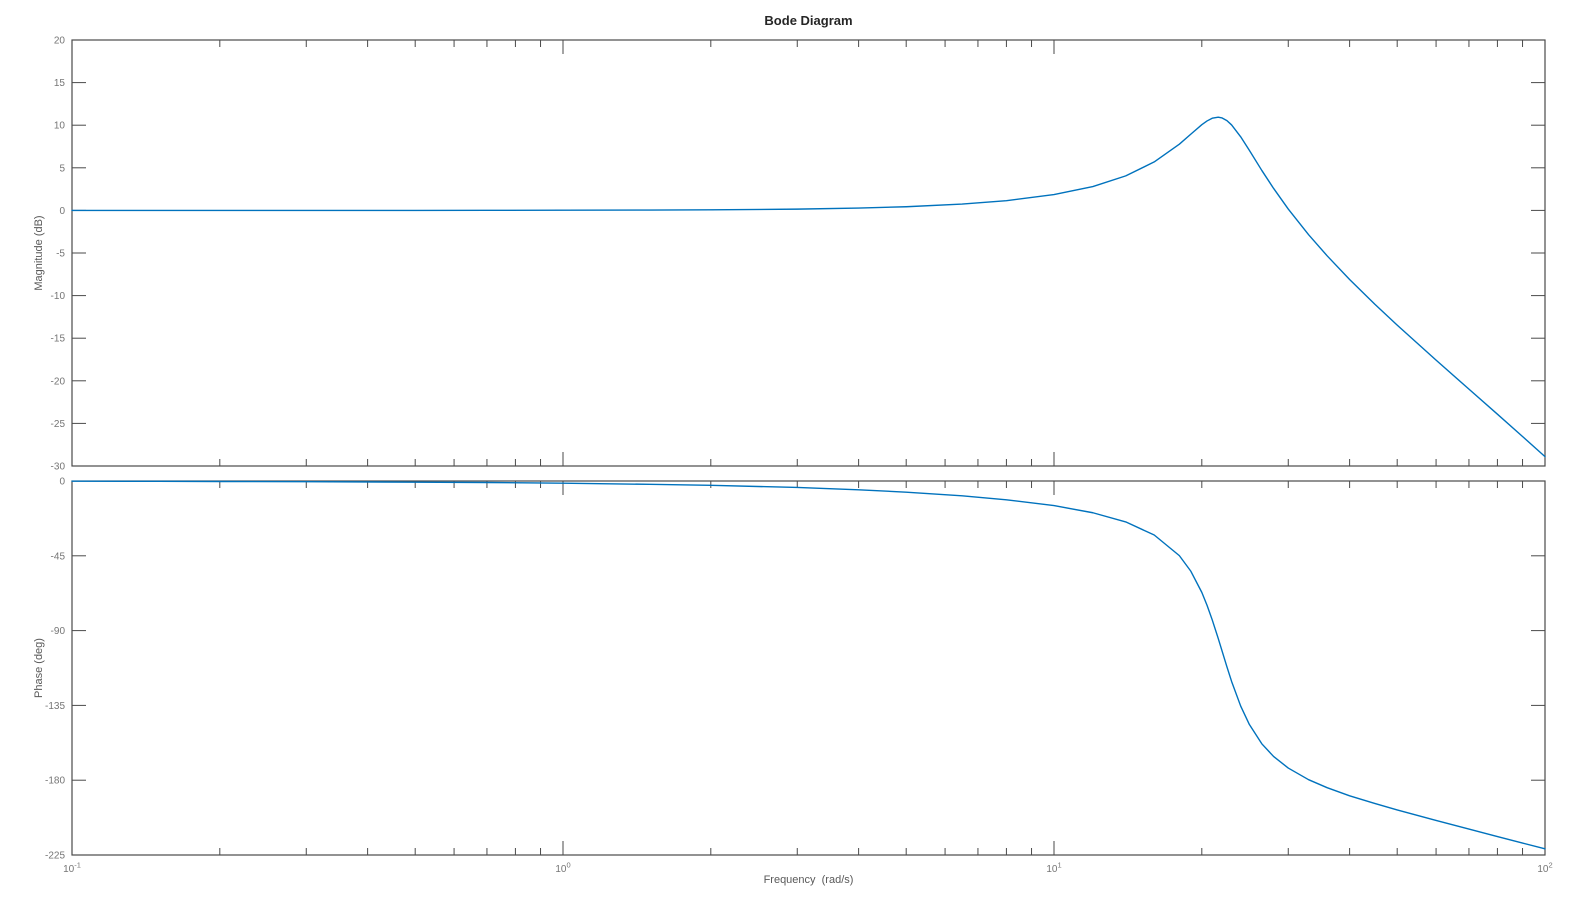 The image size is (1596, 907). Describe the element at coordinates (55, 856) in the screenshot. I see `phase-y-tick-label: -225` at that location.